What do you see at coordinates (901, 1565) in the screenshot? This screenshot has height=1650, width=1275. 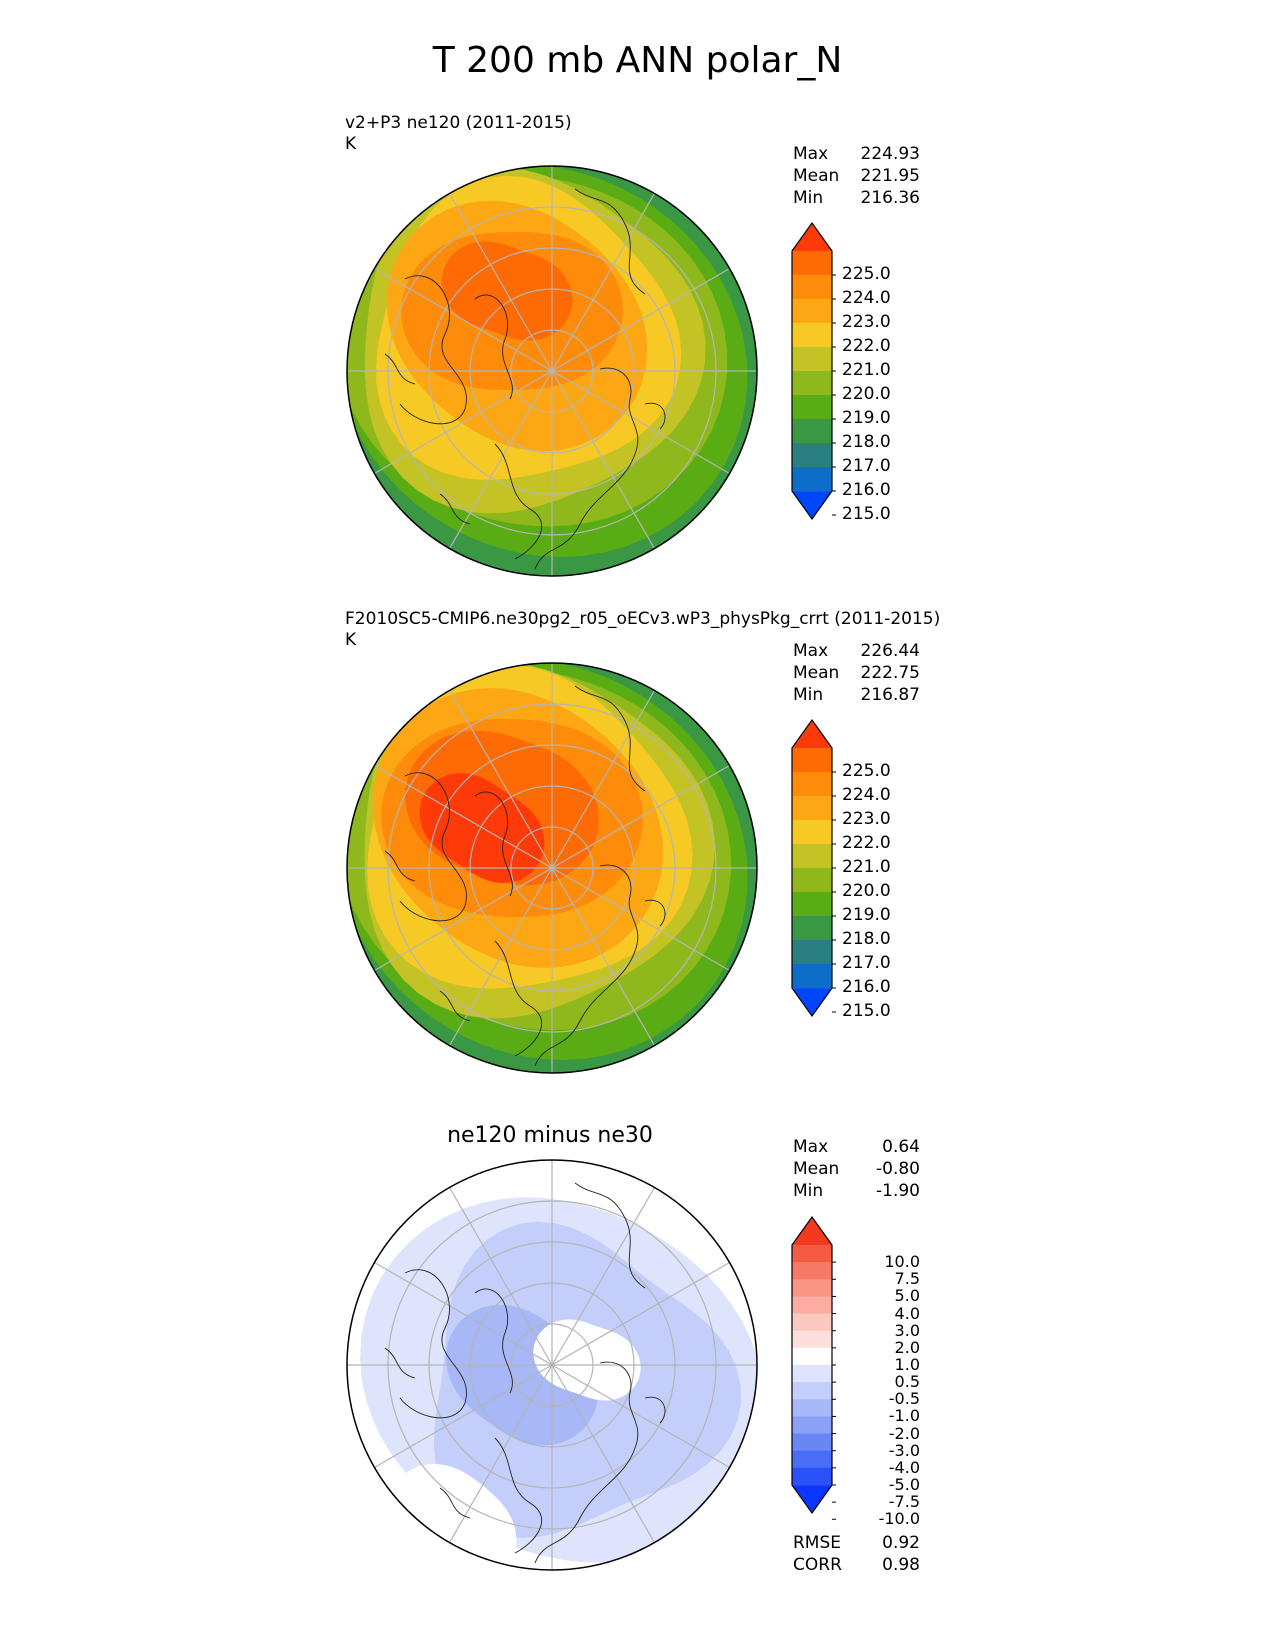 I see `corr-value: 0.98` at bounding box center [901, 1565].